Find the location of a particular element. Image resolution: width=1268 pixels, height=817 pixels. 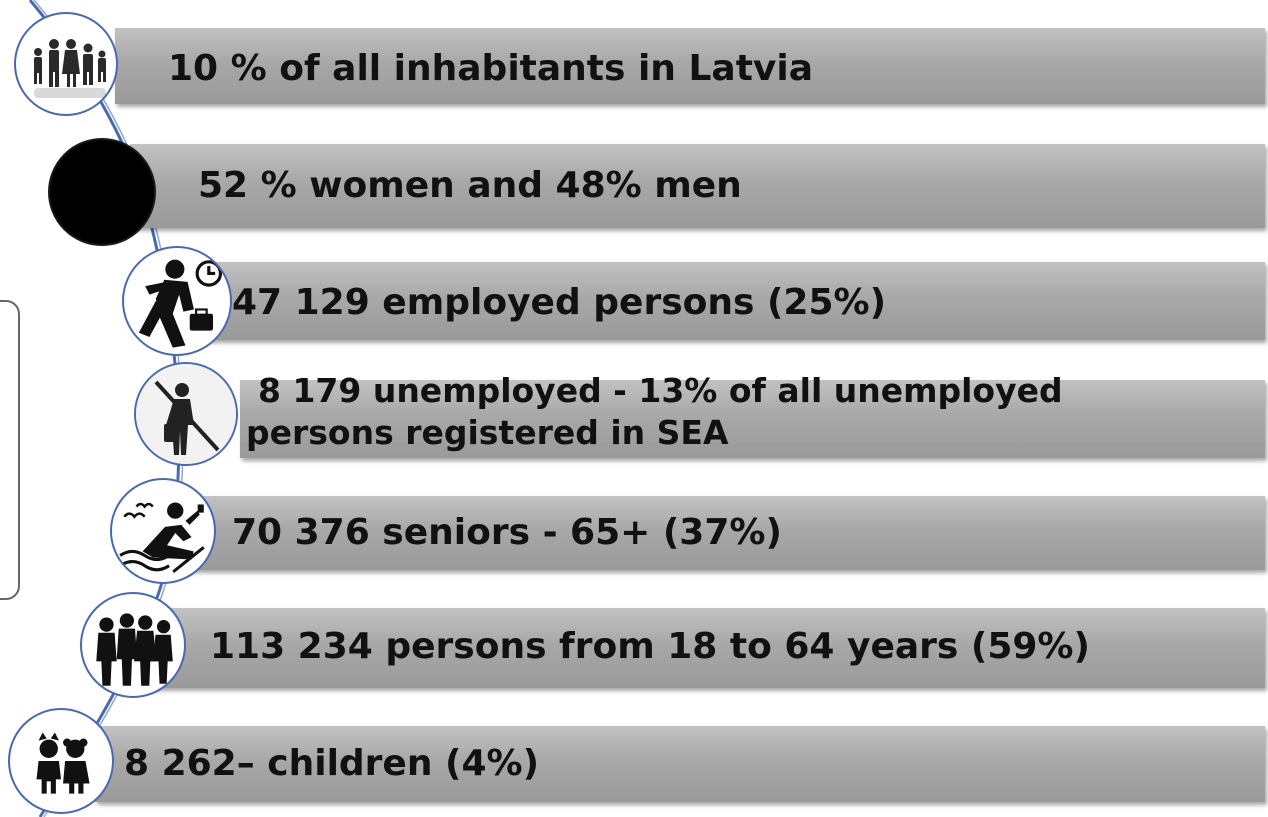

children-icon is located at coordinates (61, 761).